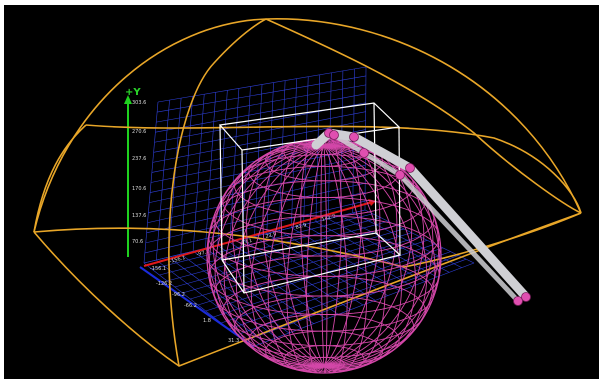  I want to click on y-tick-label: 137.6, so click(139, 216).